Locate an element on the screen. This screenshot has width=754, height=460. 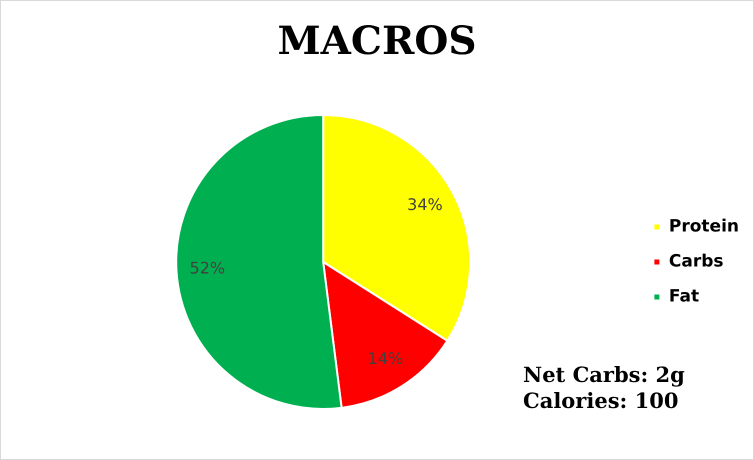
text: Net Carbs: 2g is located at coordinates (604, 375).